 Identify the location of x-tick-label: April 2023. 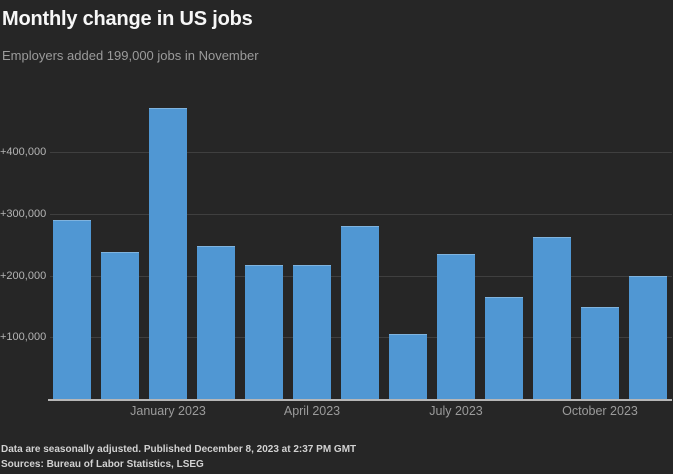
(312, 411).